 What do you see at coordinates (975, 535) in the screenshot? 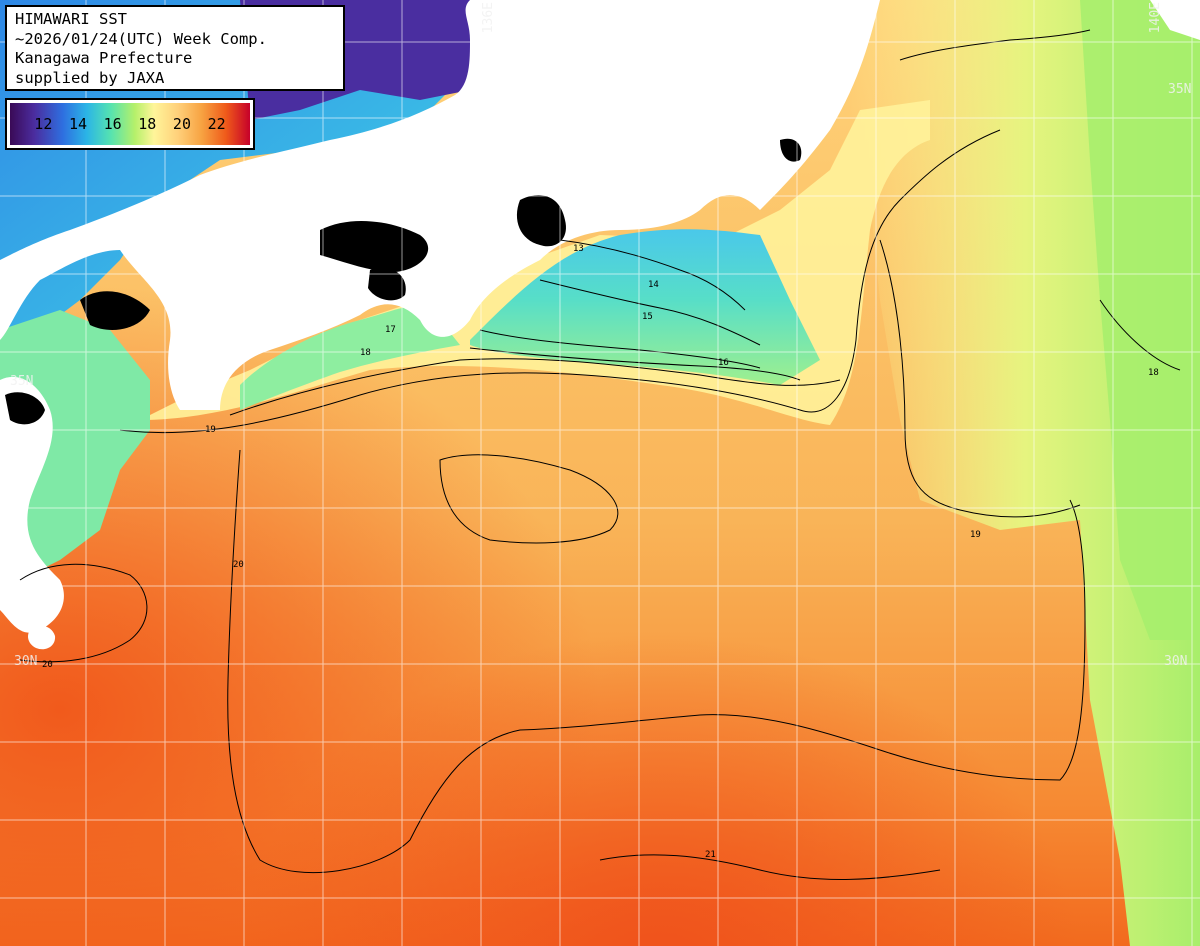
I see `contour-label-19-east: 19` at bounding box center [975, 535].